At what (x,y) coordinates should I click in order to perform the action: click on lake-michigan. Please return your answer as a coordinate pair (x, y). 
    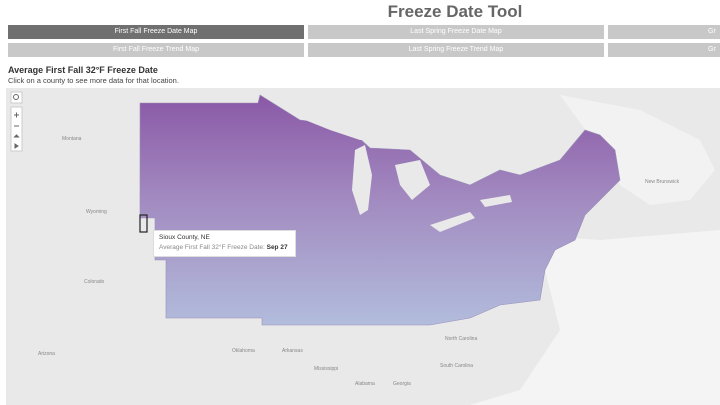
    Looking at the image, I should click on (362, 180).